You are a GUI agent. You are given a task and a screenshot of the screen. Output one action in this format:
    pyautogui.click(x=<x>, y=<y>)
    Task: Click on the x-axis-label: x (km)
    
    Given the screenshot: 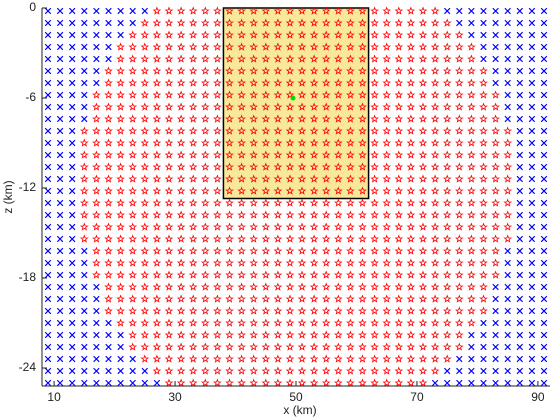 What is the action you would take?
    pyautogui.click(x=299, y=410)
    